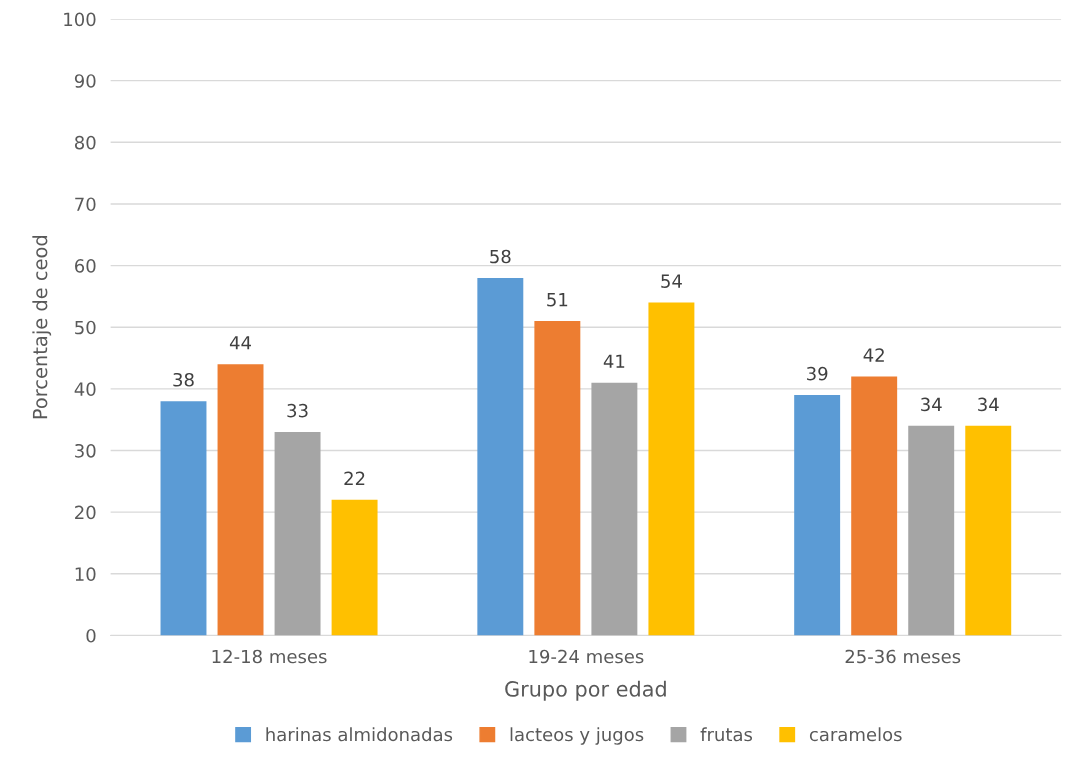 The height and width of the screenshot is (761, 1074). I want to click on y-axis-title: Porcentaje de ceod, so click(42, 327).